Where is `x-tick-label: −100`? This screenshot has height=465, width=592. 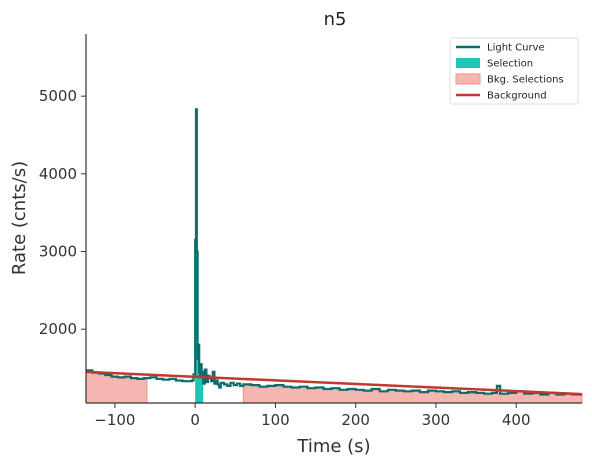 x-tick-label: −100 is located at coordinates (114, 420).